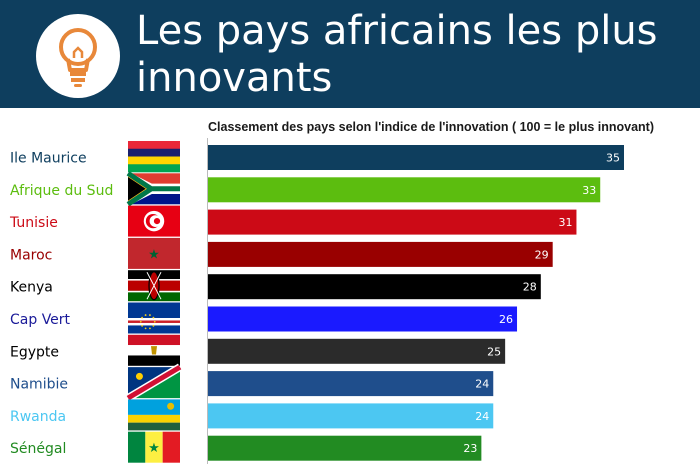  What do you see at coordinates (38, 417) in the screenshot?
I see `country-label: Rwanda` at bounding box center [38, 417].